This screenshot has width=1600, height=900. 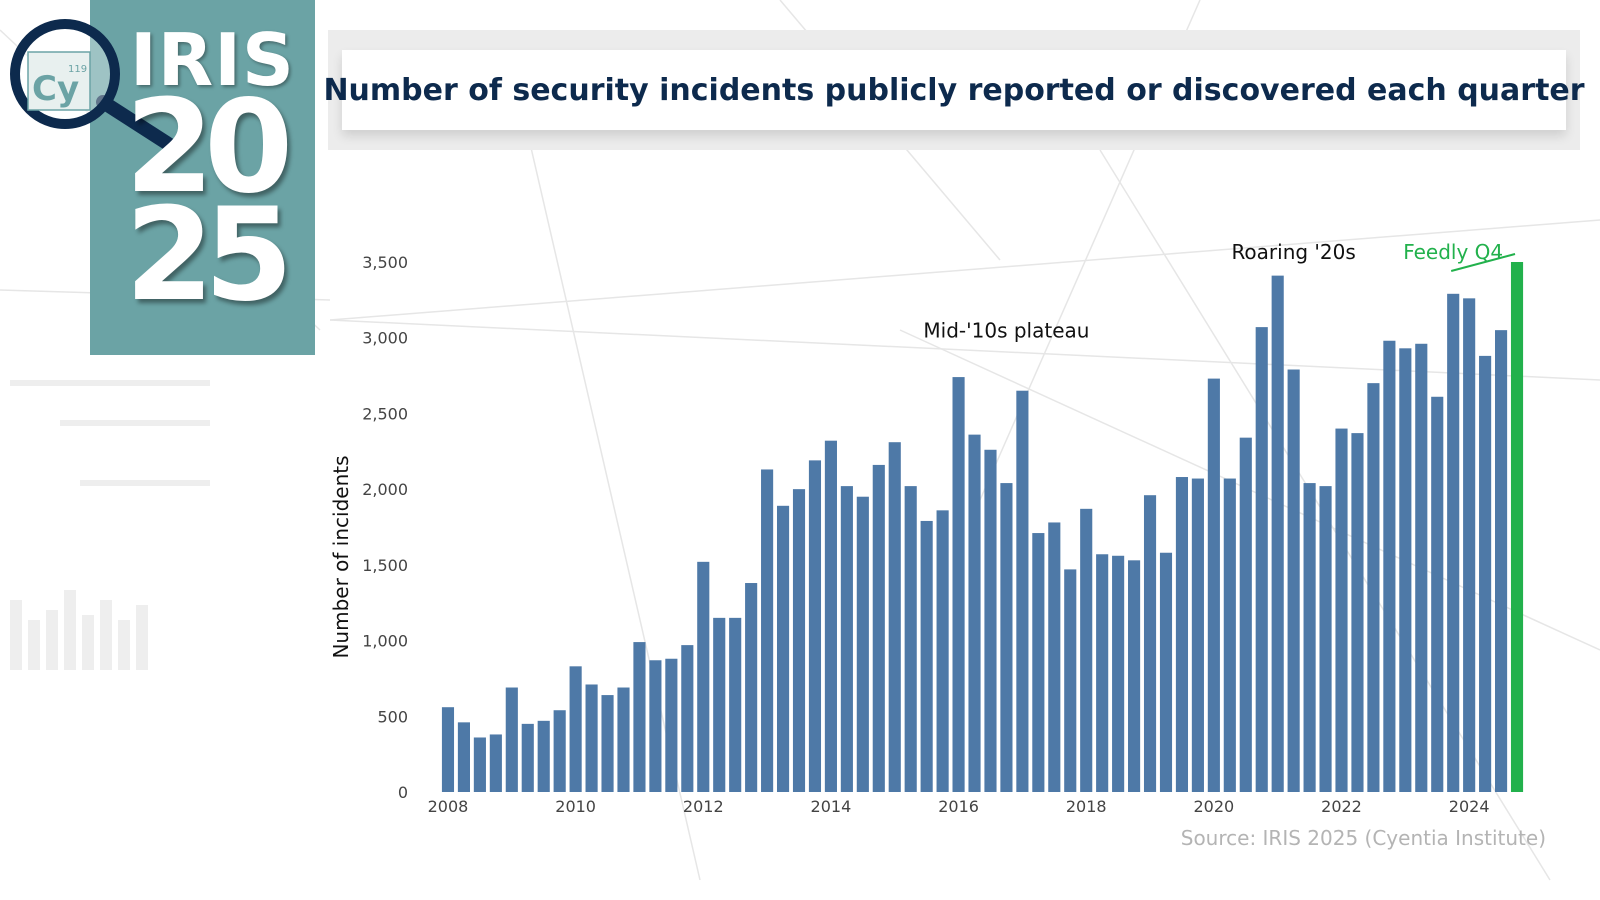 I want to click on annotation-label: Mid-'10s plateau, so click(x=1006, y=331).